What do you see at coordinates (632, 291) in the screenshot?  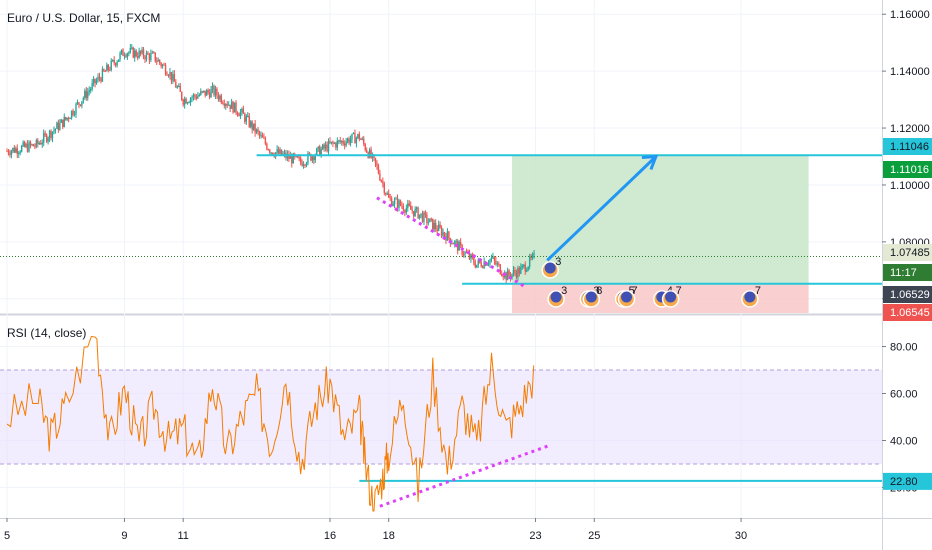 I see `event-badge-count: 5` at bounding box center [632, 291].